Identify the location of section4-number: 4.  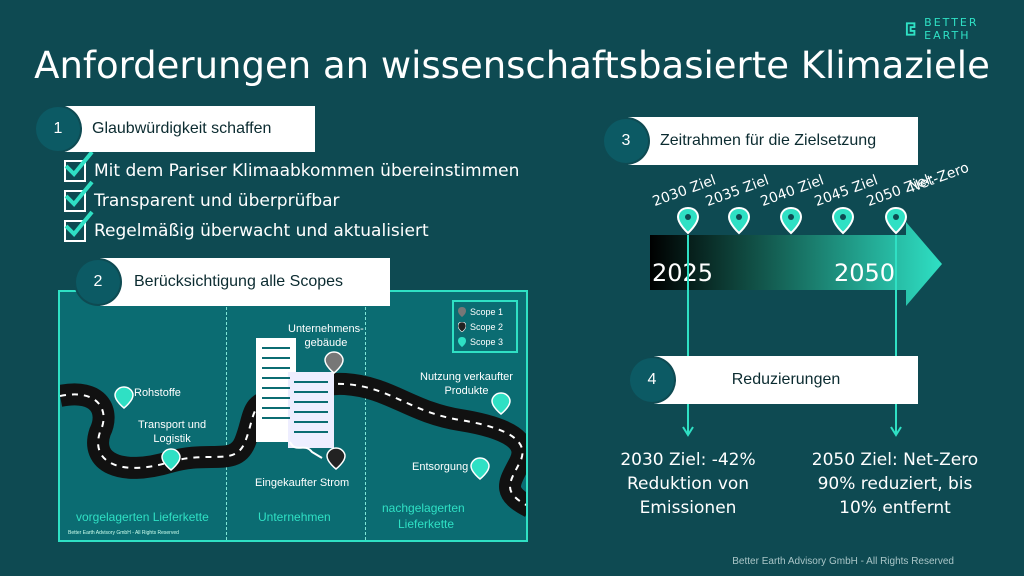
(652, 380).